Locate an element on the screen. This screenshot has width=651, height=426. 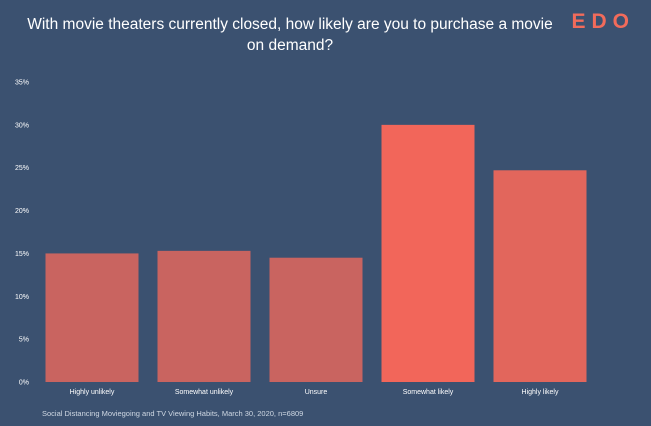
x-tick-label: Somewhat likely is located at coordinates (428, 392).